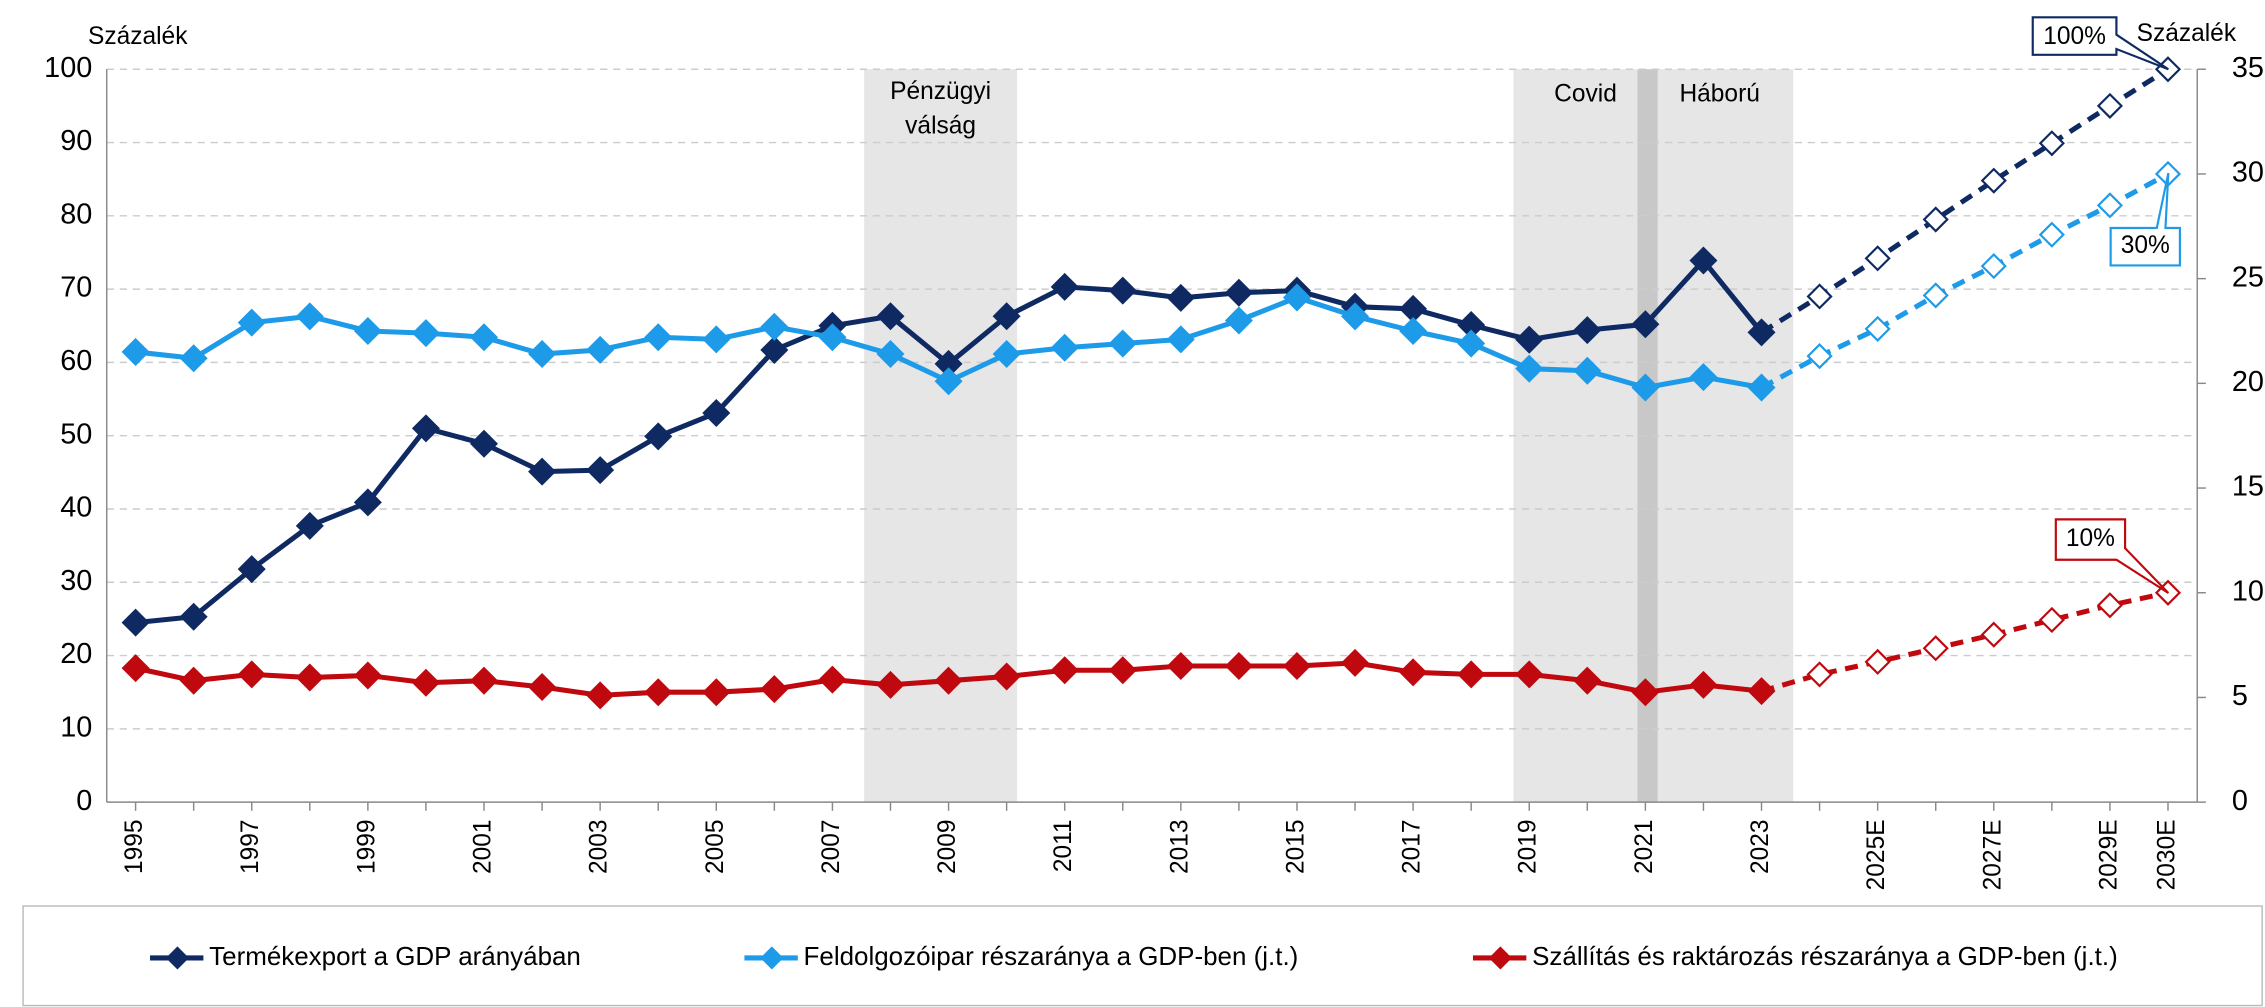  What do you see at coordinates (2145, 245) in the screenshot?
I see `callout-label: 30%` at bounding box center [2145, 245].